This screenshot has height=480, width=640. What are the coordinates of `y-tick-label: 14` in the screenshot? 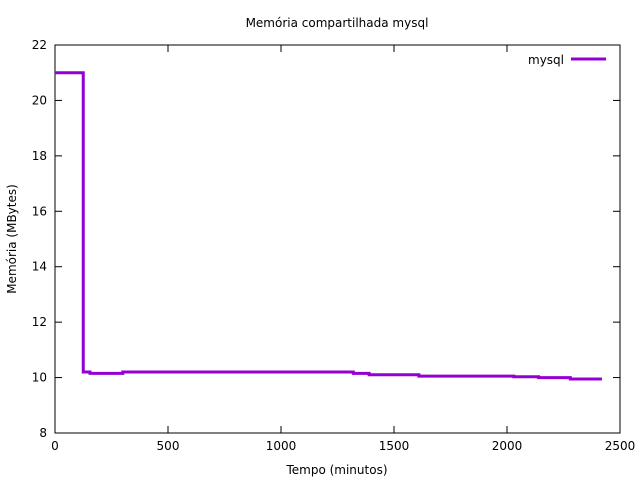 It's located at (39, 267).